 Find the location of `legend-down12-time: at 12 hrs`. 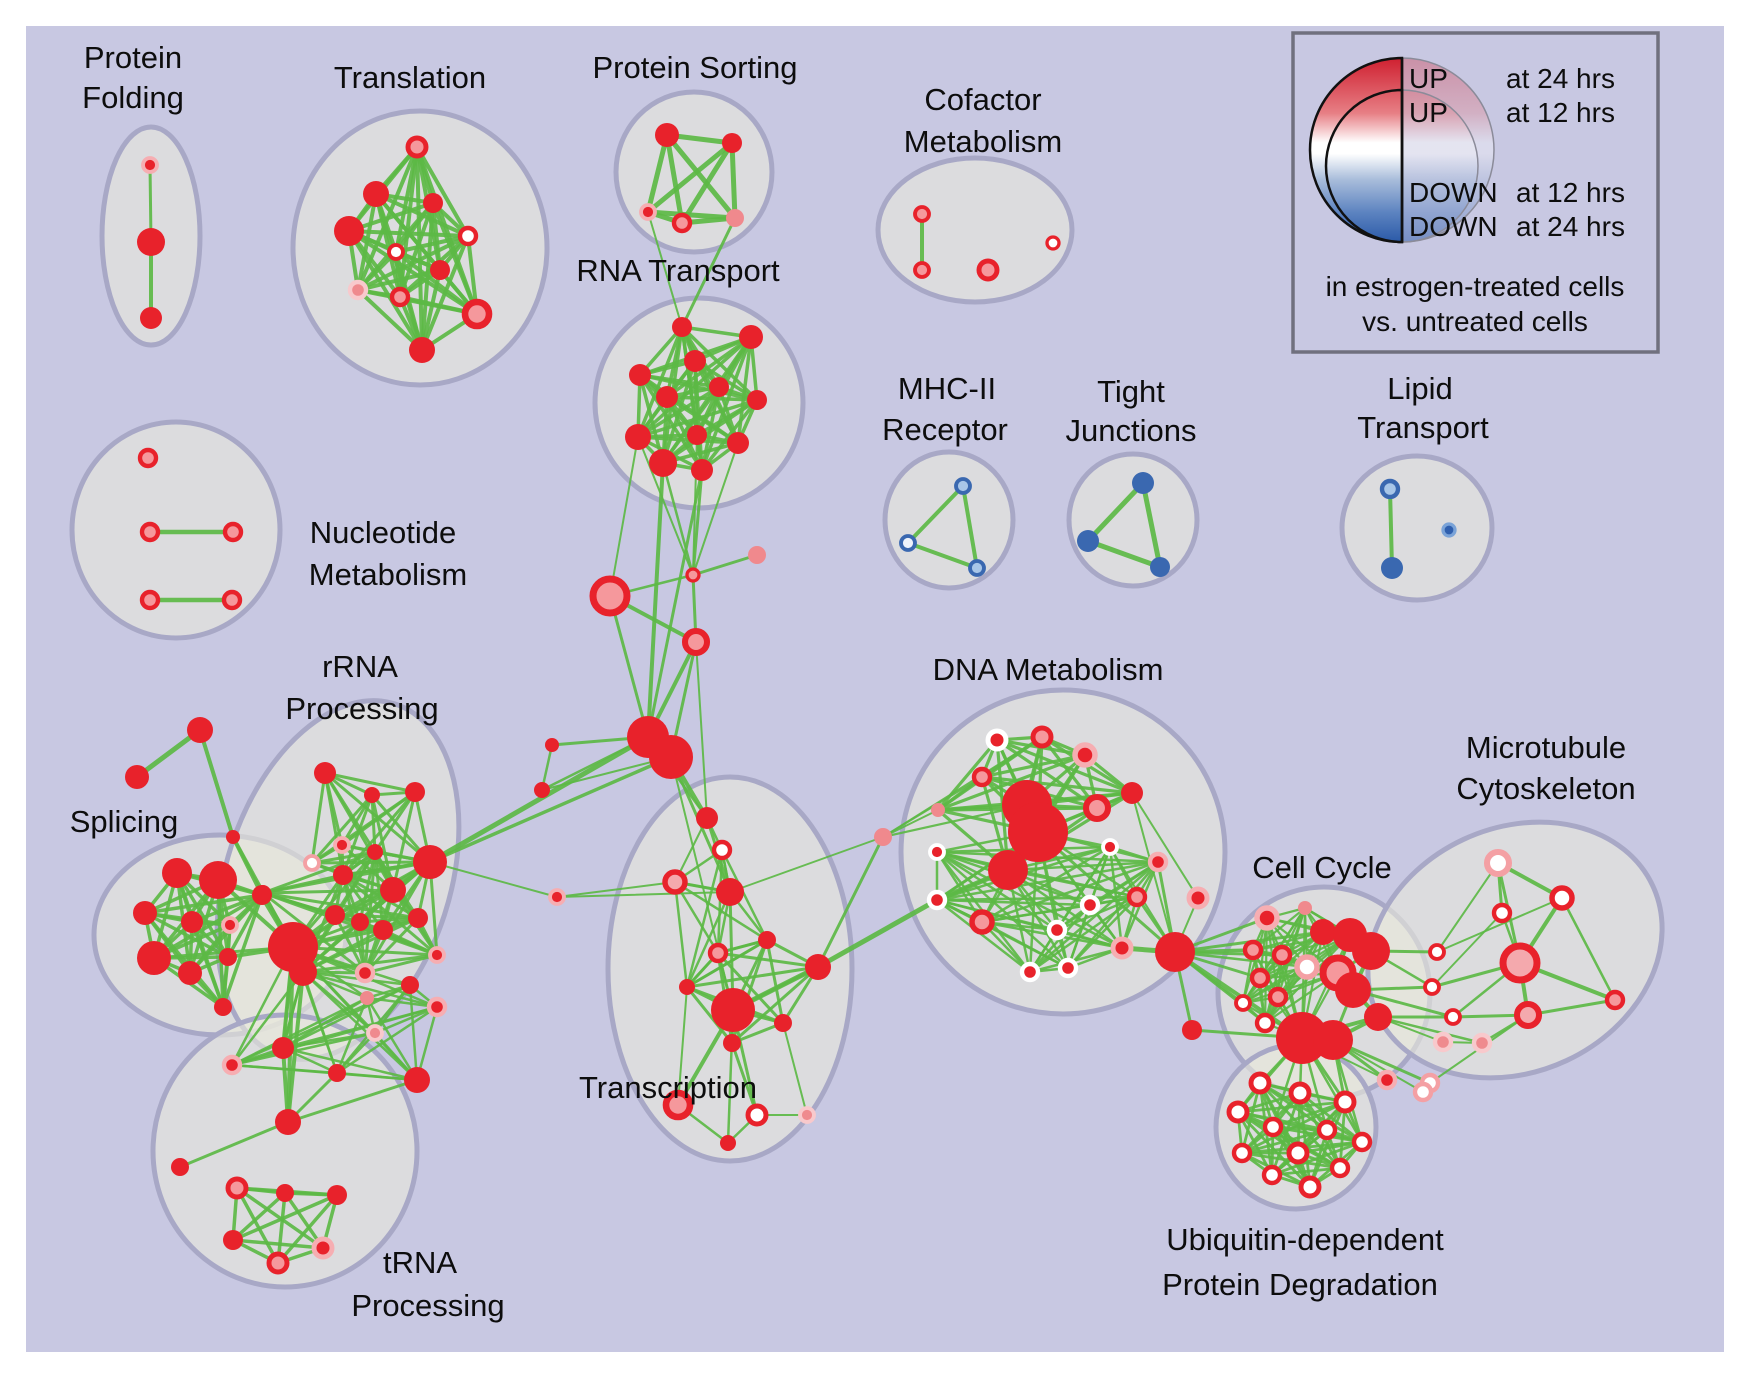

legend-down12-time: at 12 hrs is located at coordinates (1570, 192).